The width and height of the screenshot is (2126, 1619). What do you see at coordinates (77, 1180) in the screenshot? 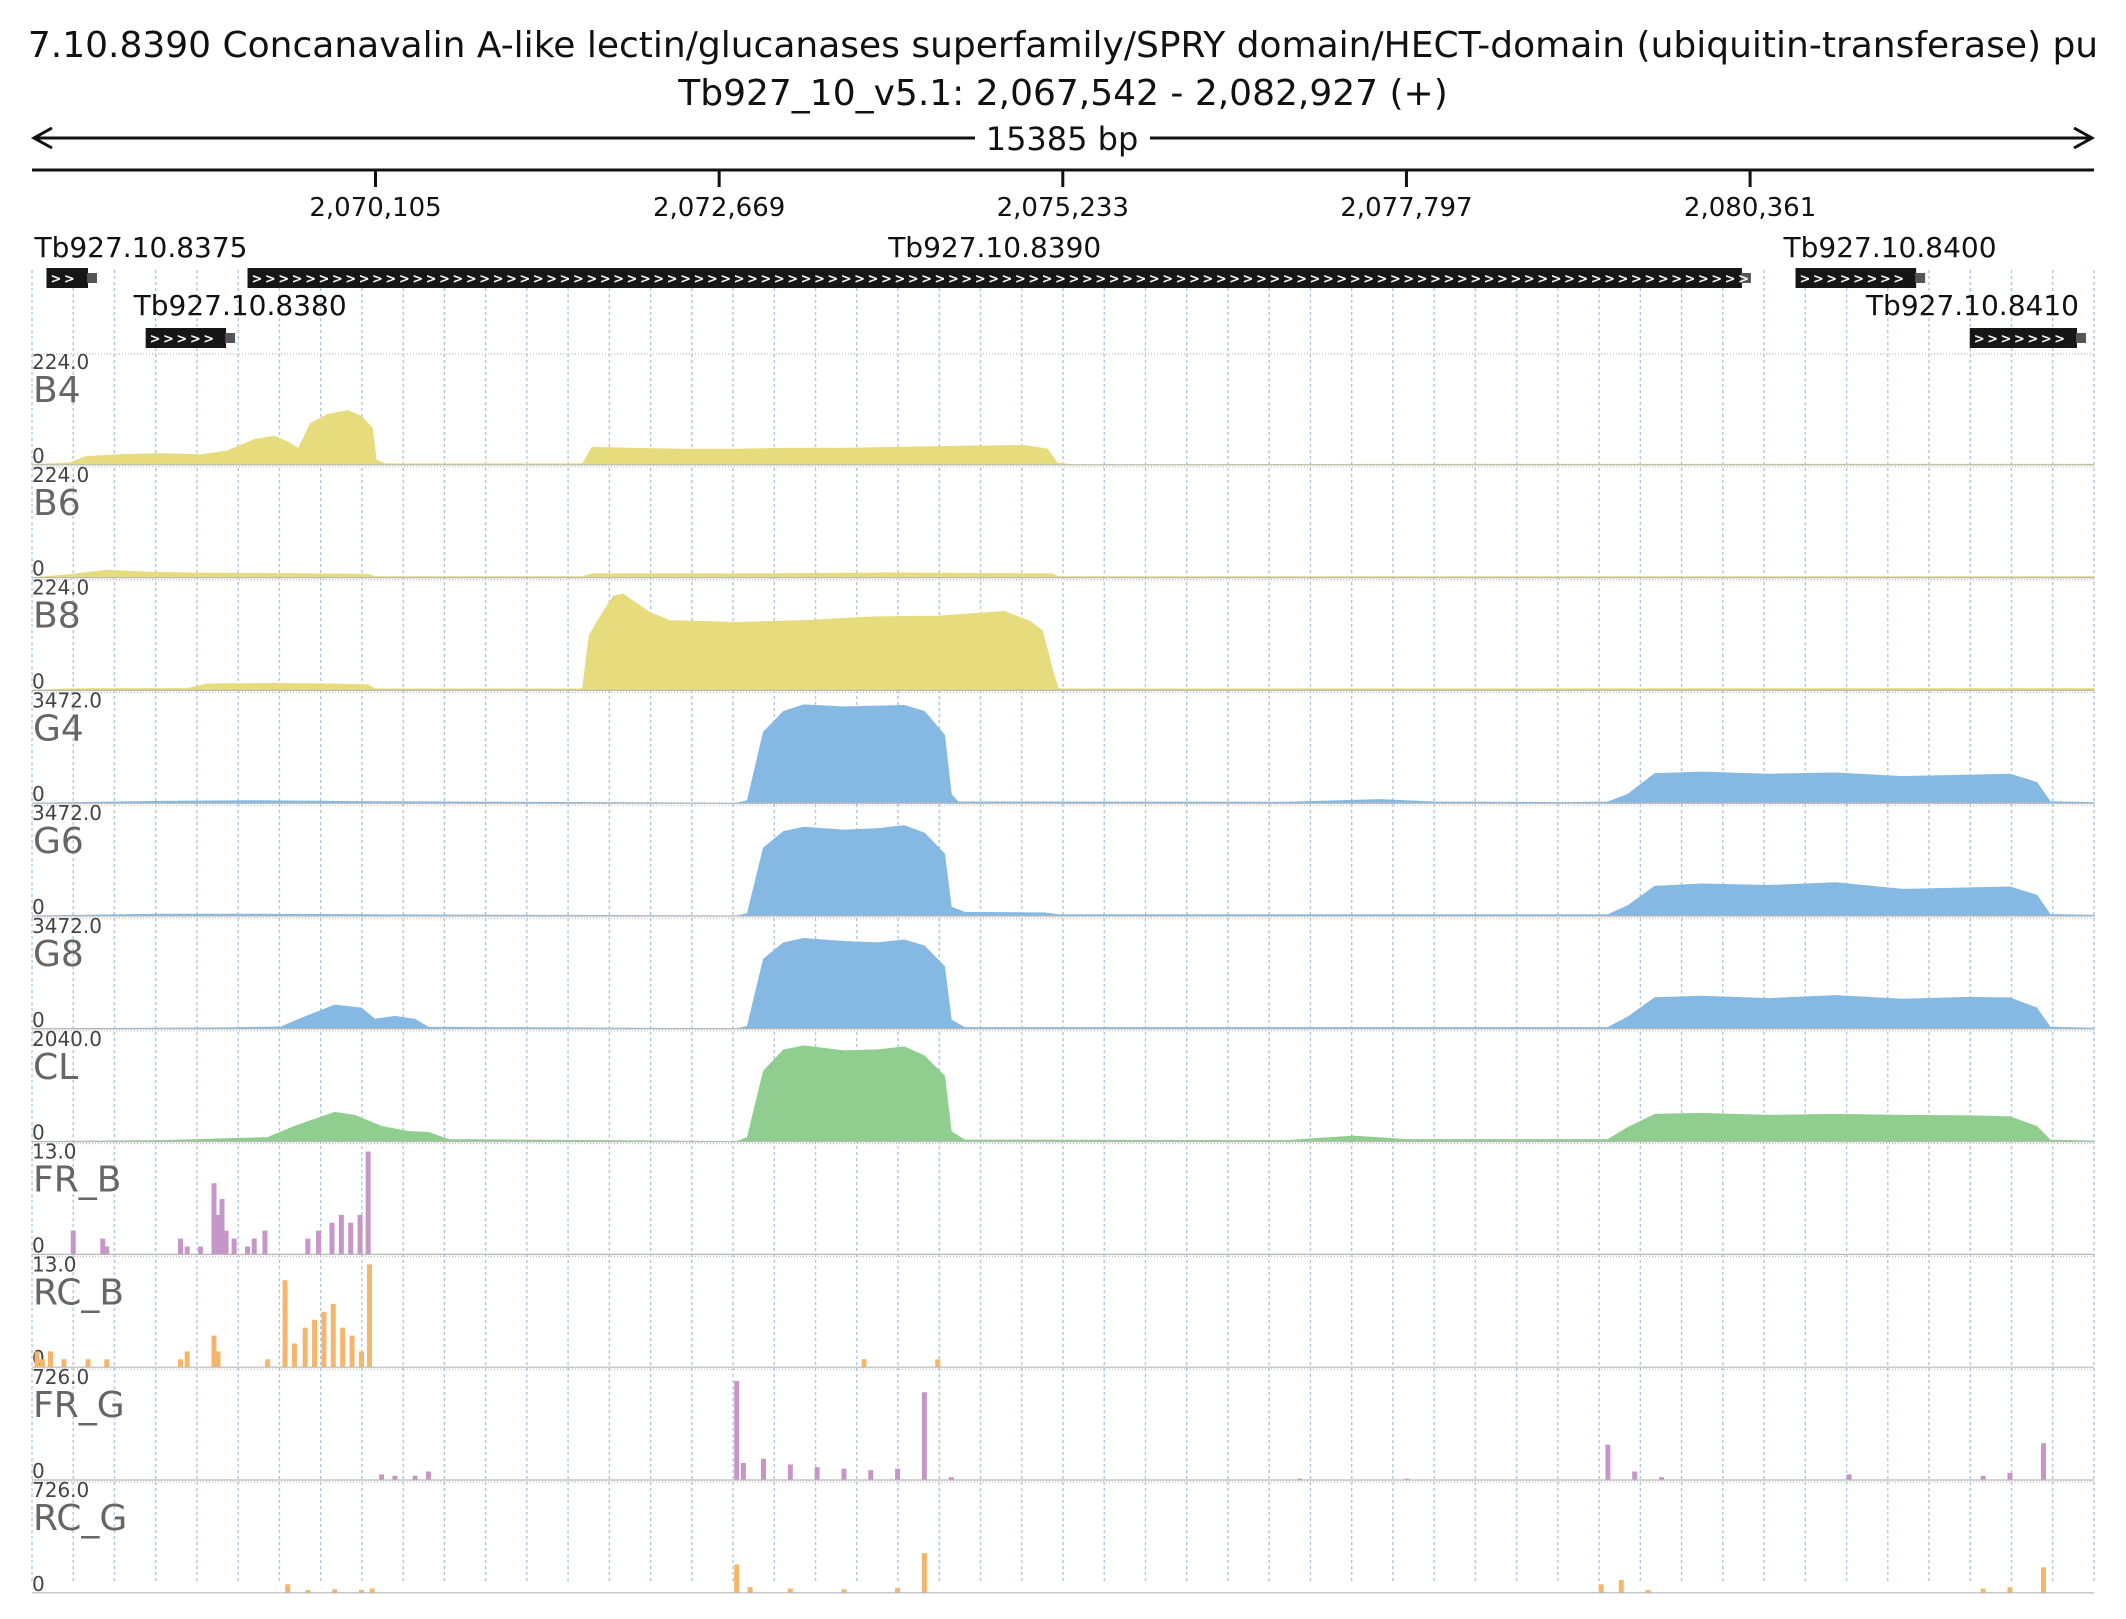
I see `track-name: FR_B` at bounding box center [77, 1180].